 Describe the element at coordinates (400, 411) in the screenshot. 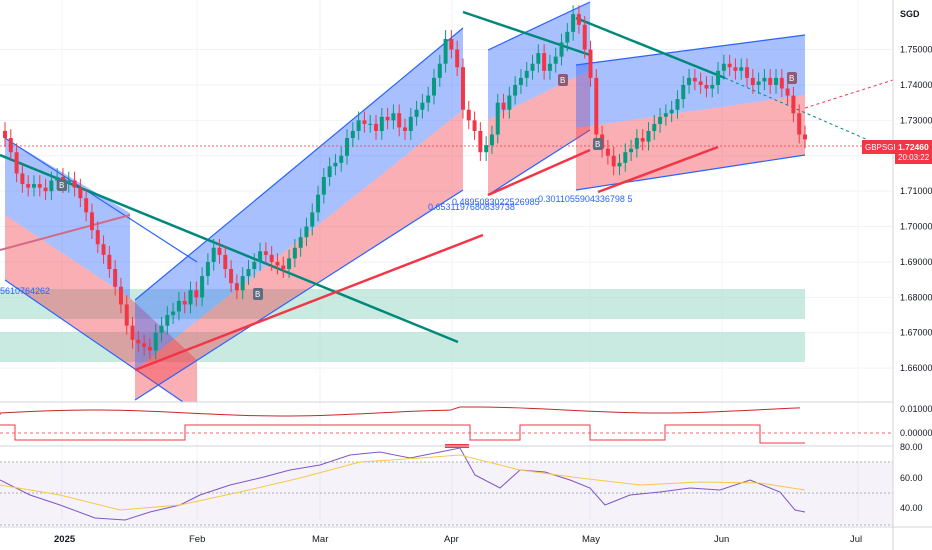

I see `indicator-line` at that location.